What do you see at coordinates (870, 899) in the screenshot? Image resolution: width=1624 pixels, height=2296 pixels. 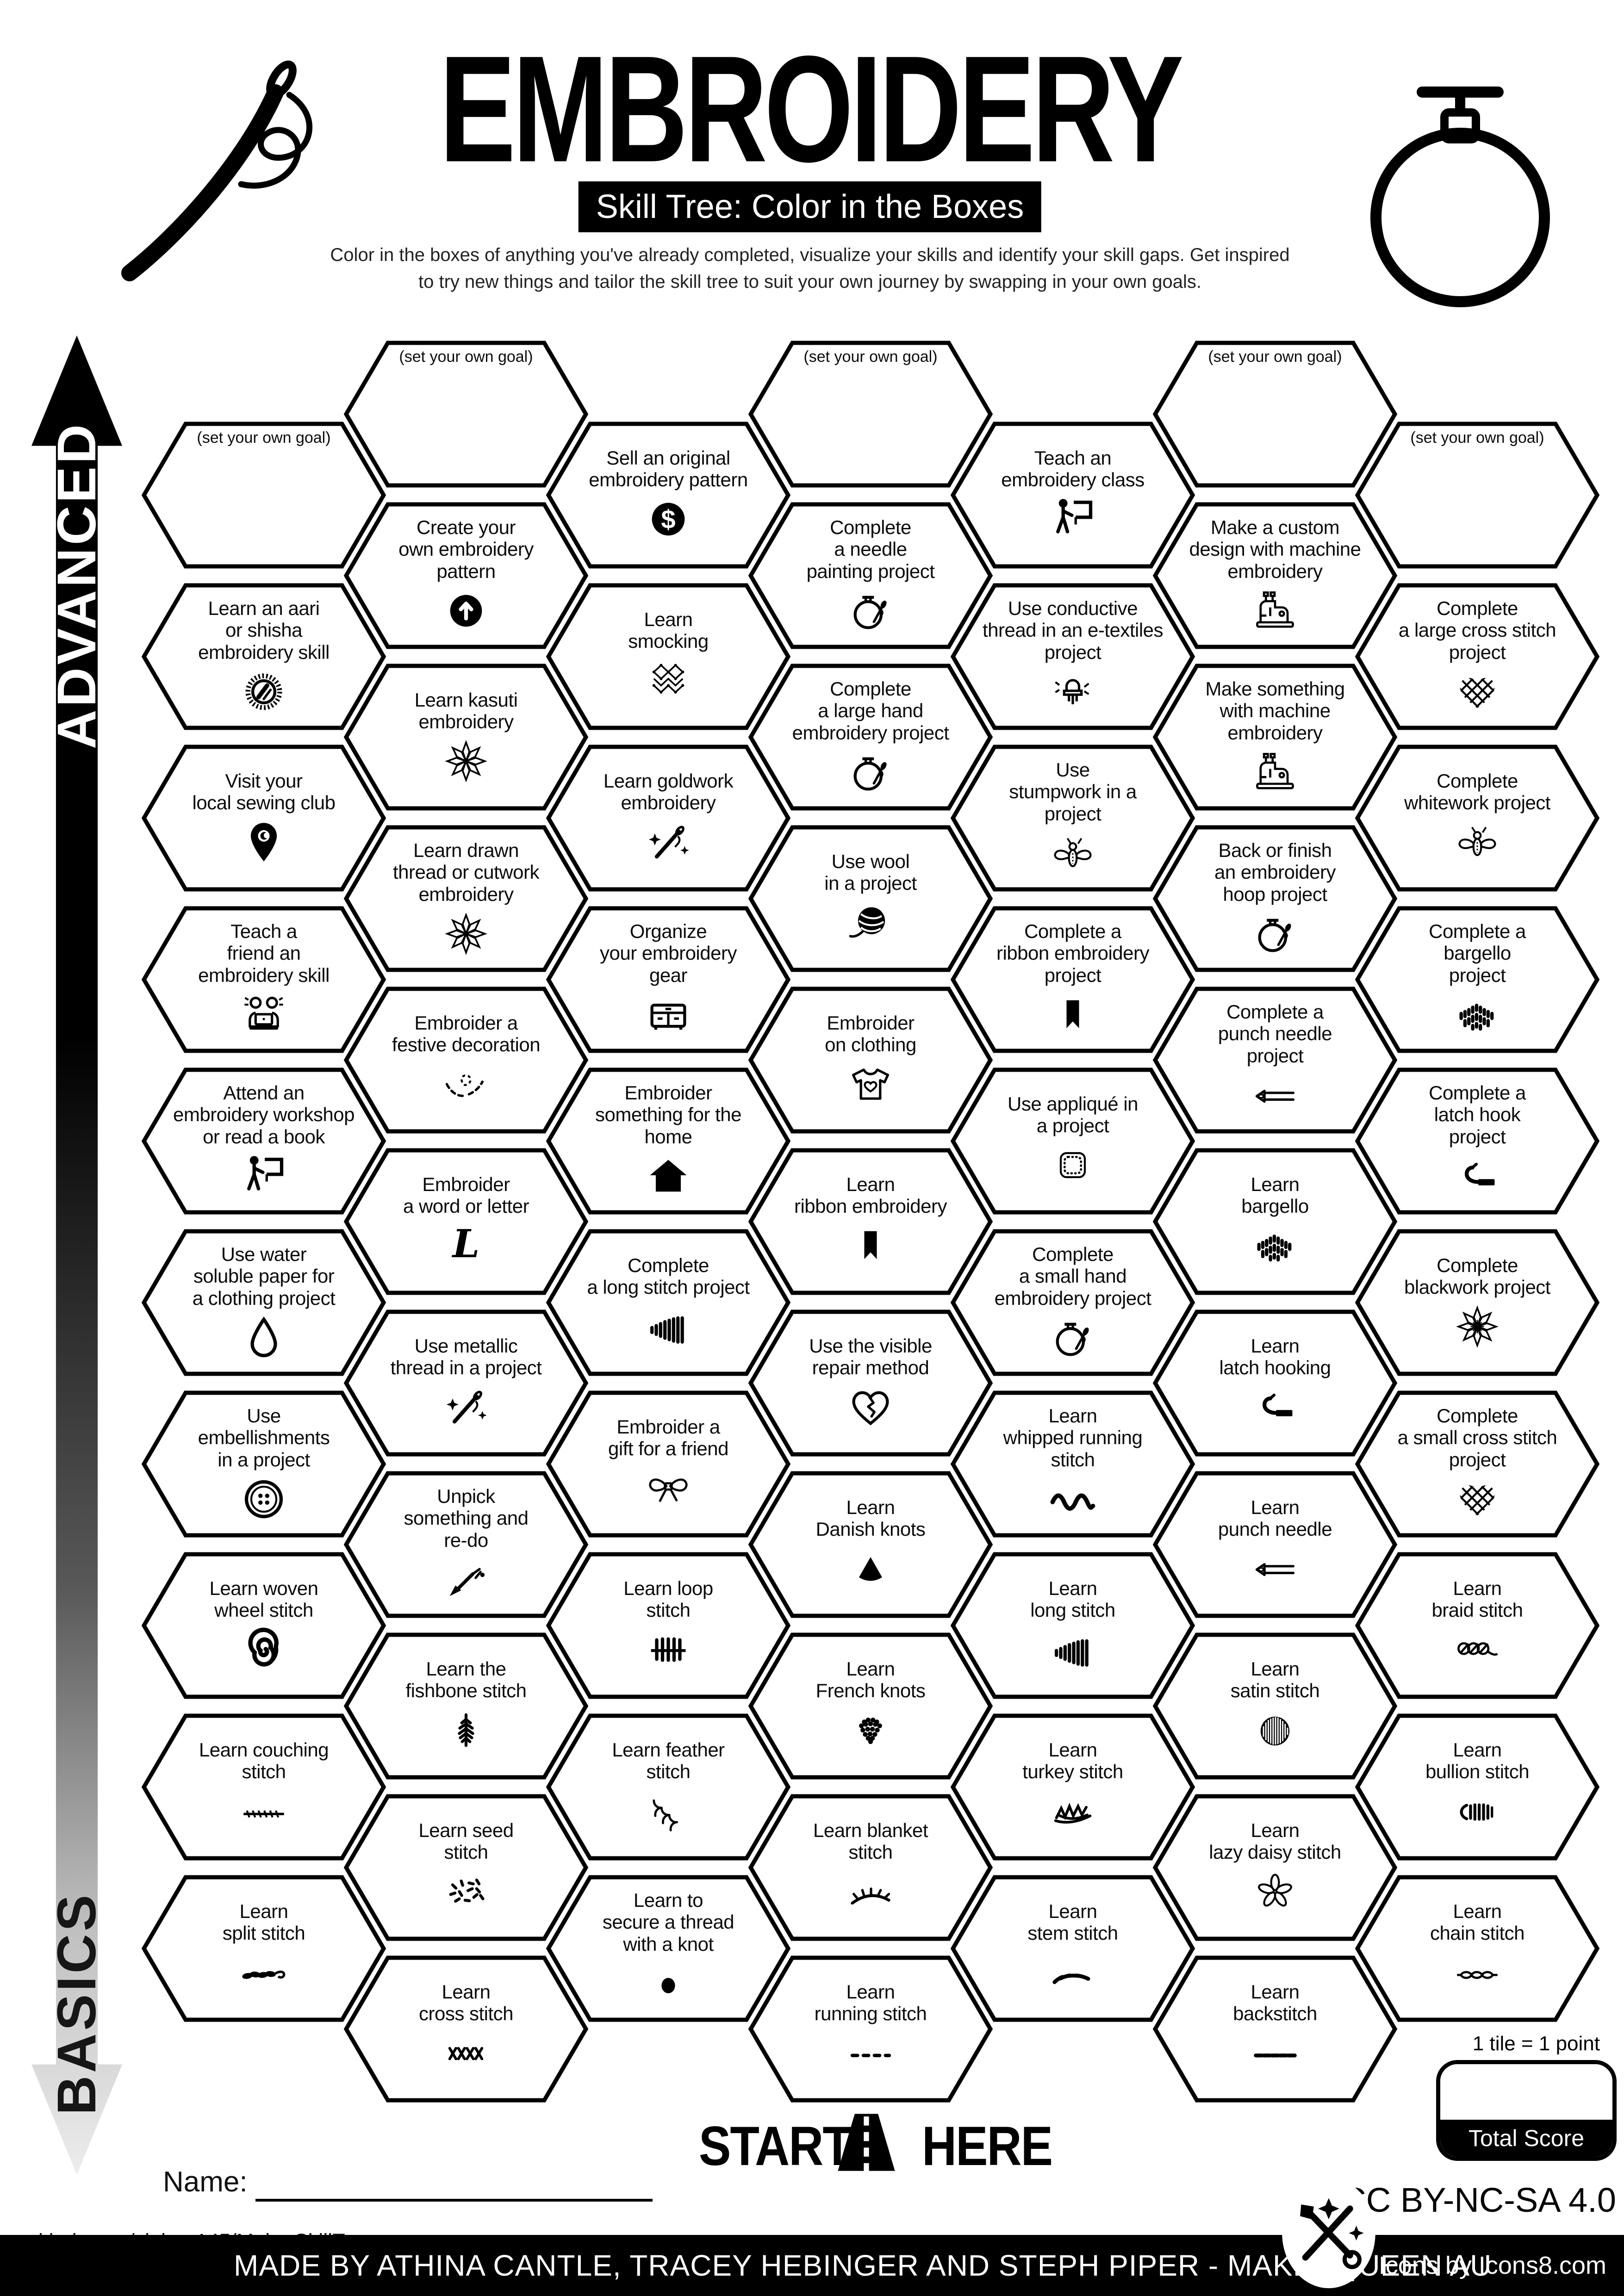 I see `hex-tile: Use wool in a project` at bounding box center [870, 899].